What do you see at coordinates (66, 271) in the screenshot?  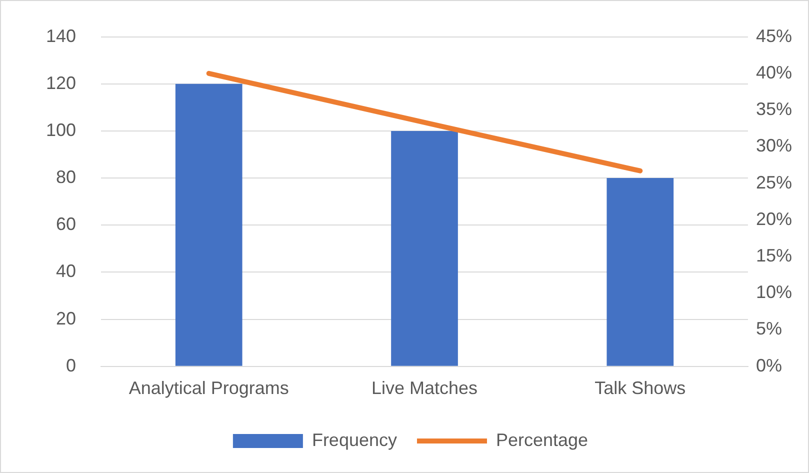 I see `y-tick-label: 40` at bounding box center [66, 271].